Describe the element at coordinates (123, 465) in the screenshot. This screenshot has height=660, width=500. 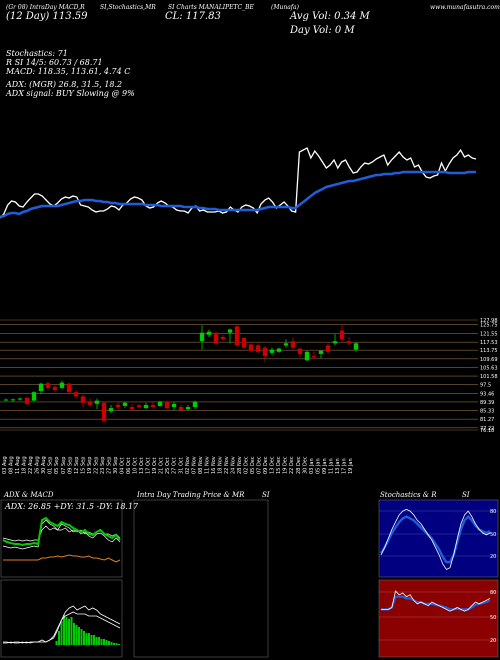
I see `x-tick-label: 04 Oct` at that location.